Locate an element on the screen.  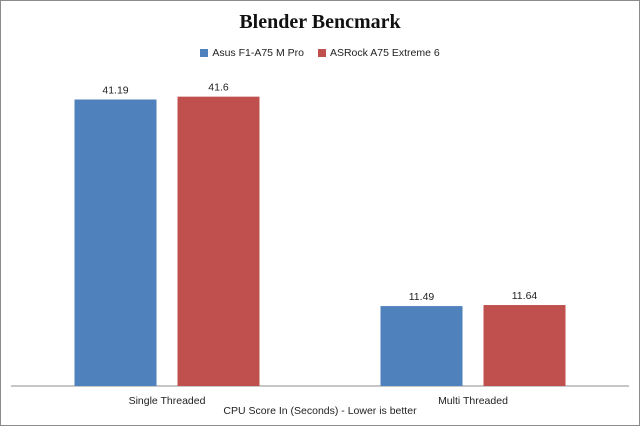
chart-title: Blender Bencmark is located at coordinates (320, 22).